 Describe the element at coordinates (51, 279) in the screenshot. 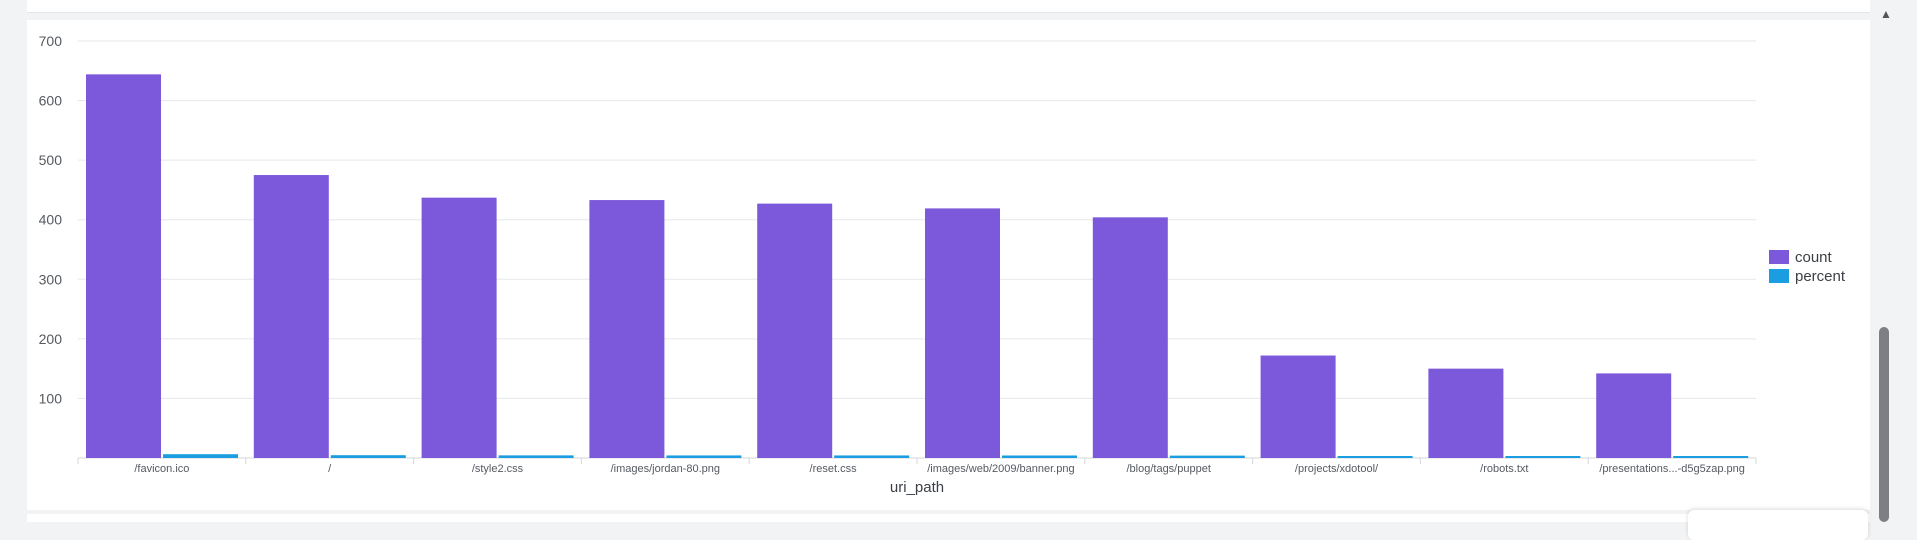

I see `y-tick-label: 300` at that location.